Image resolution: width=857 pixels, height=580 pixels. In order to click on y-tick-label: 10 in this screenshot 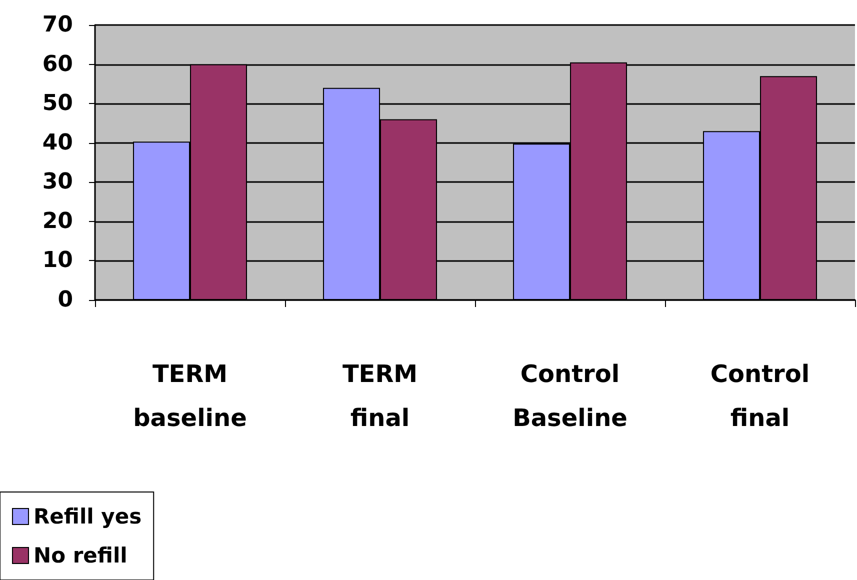, I will do `click(57, 261)`.